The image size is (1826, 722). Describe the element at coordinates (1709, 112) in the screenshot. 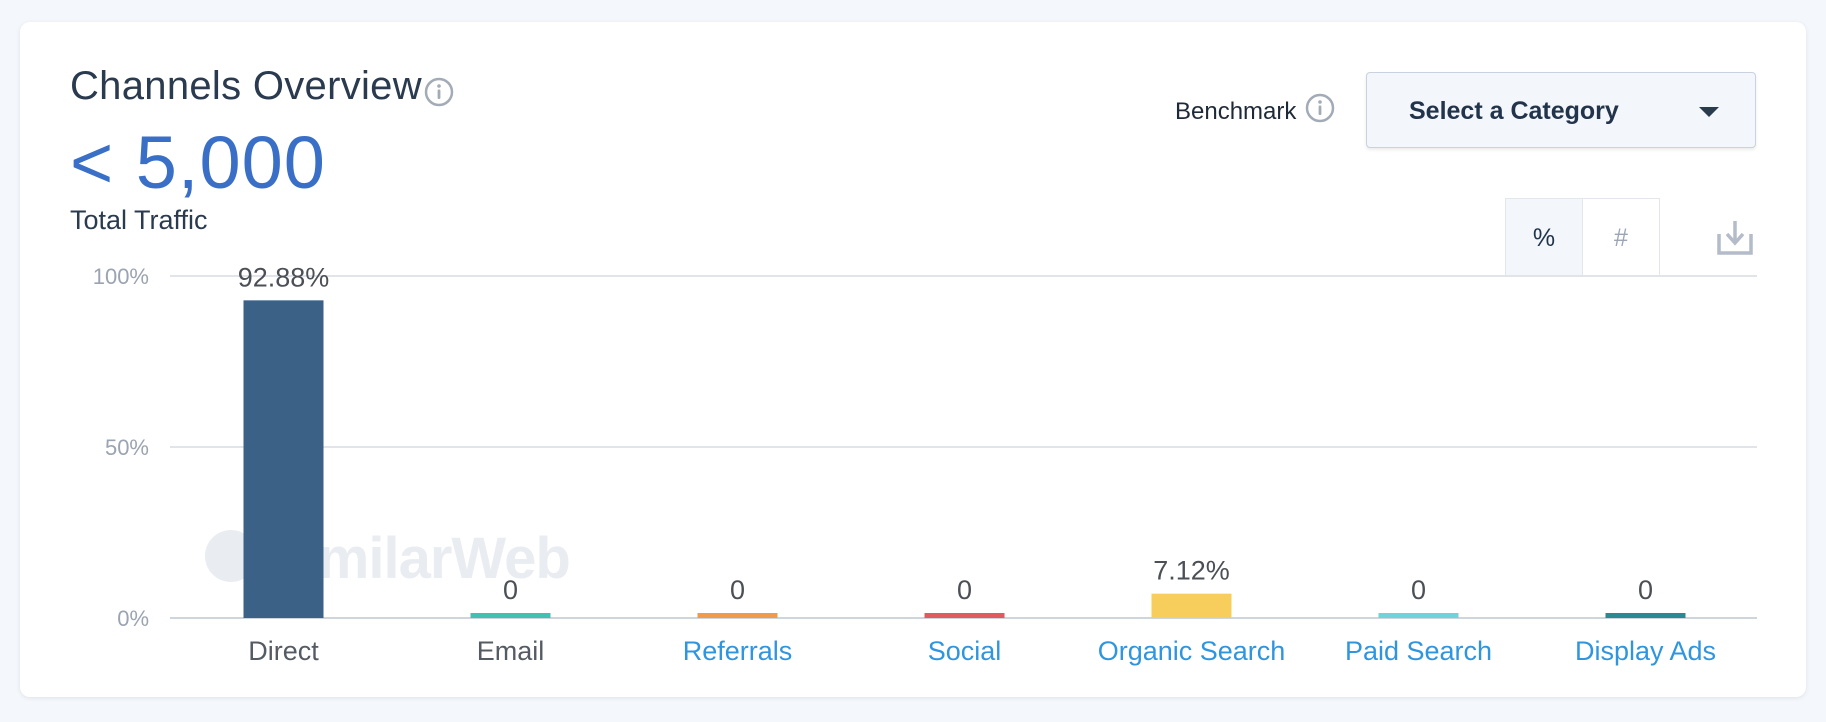

I see `caret-down-icon` at that location.